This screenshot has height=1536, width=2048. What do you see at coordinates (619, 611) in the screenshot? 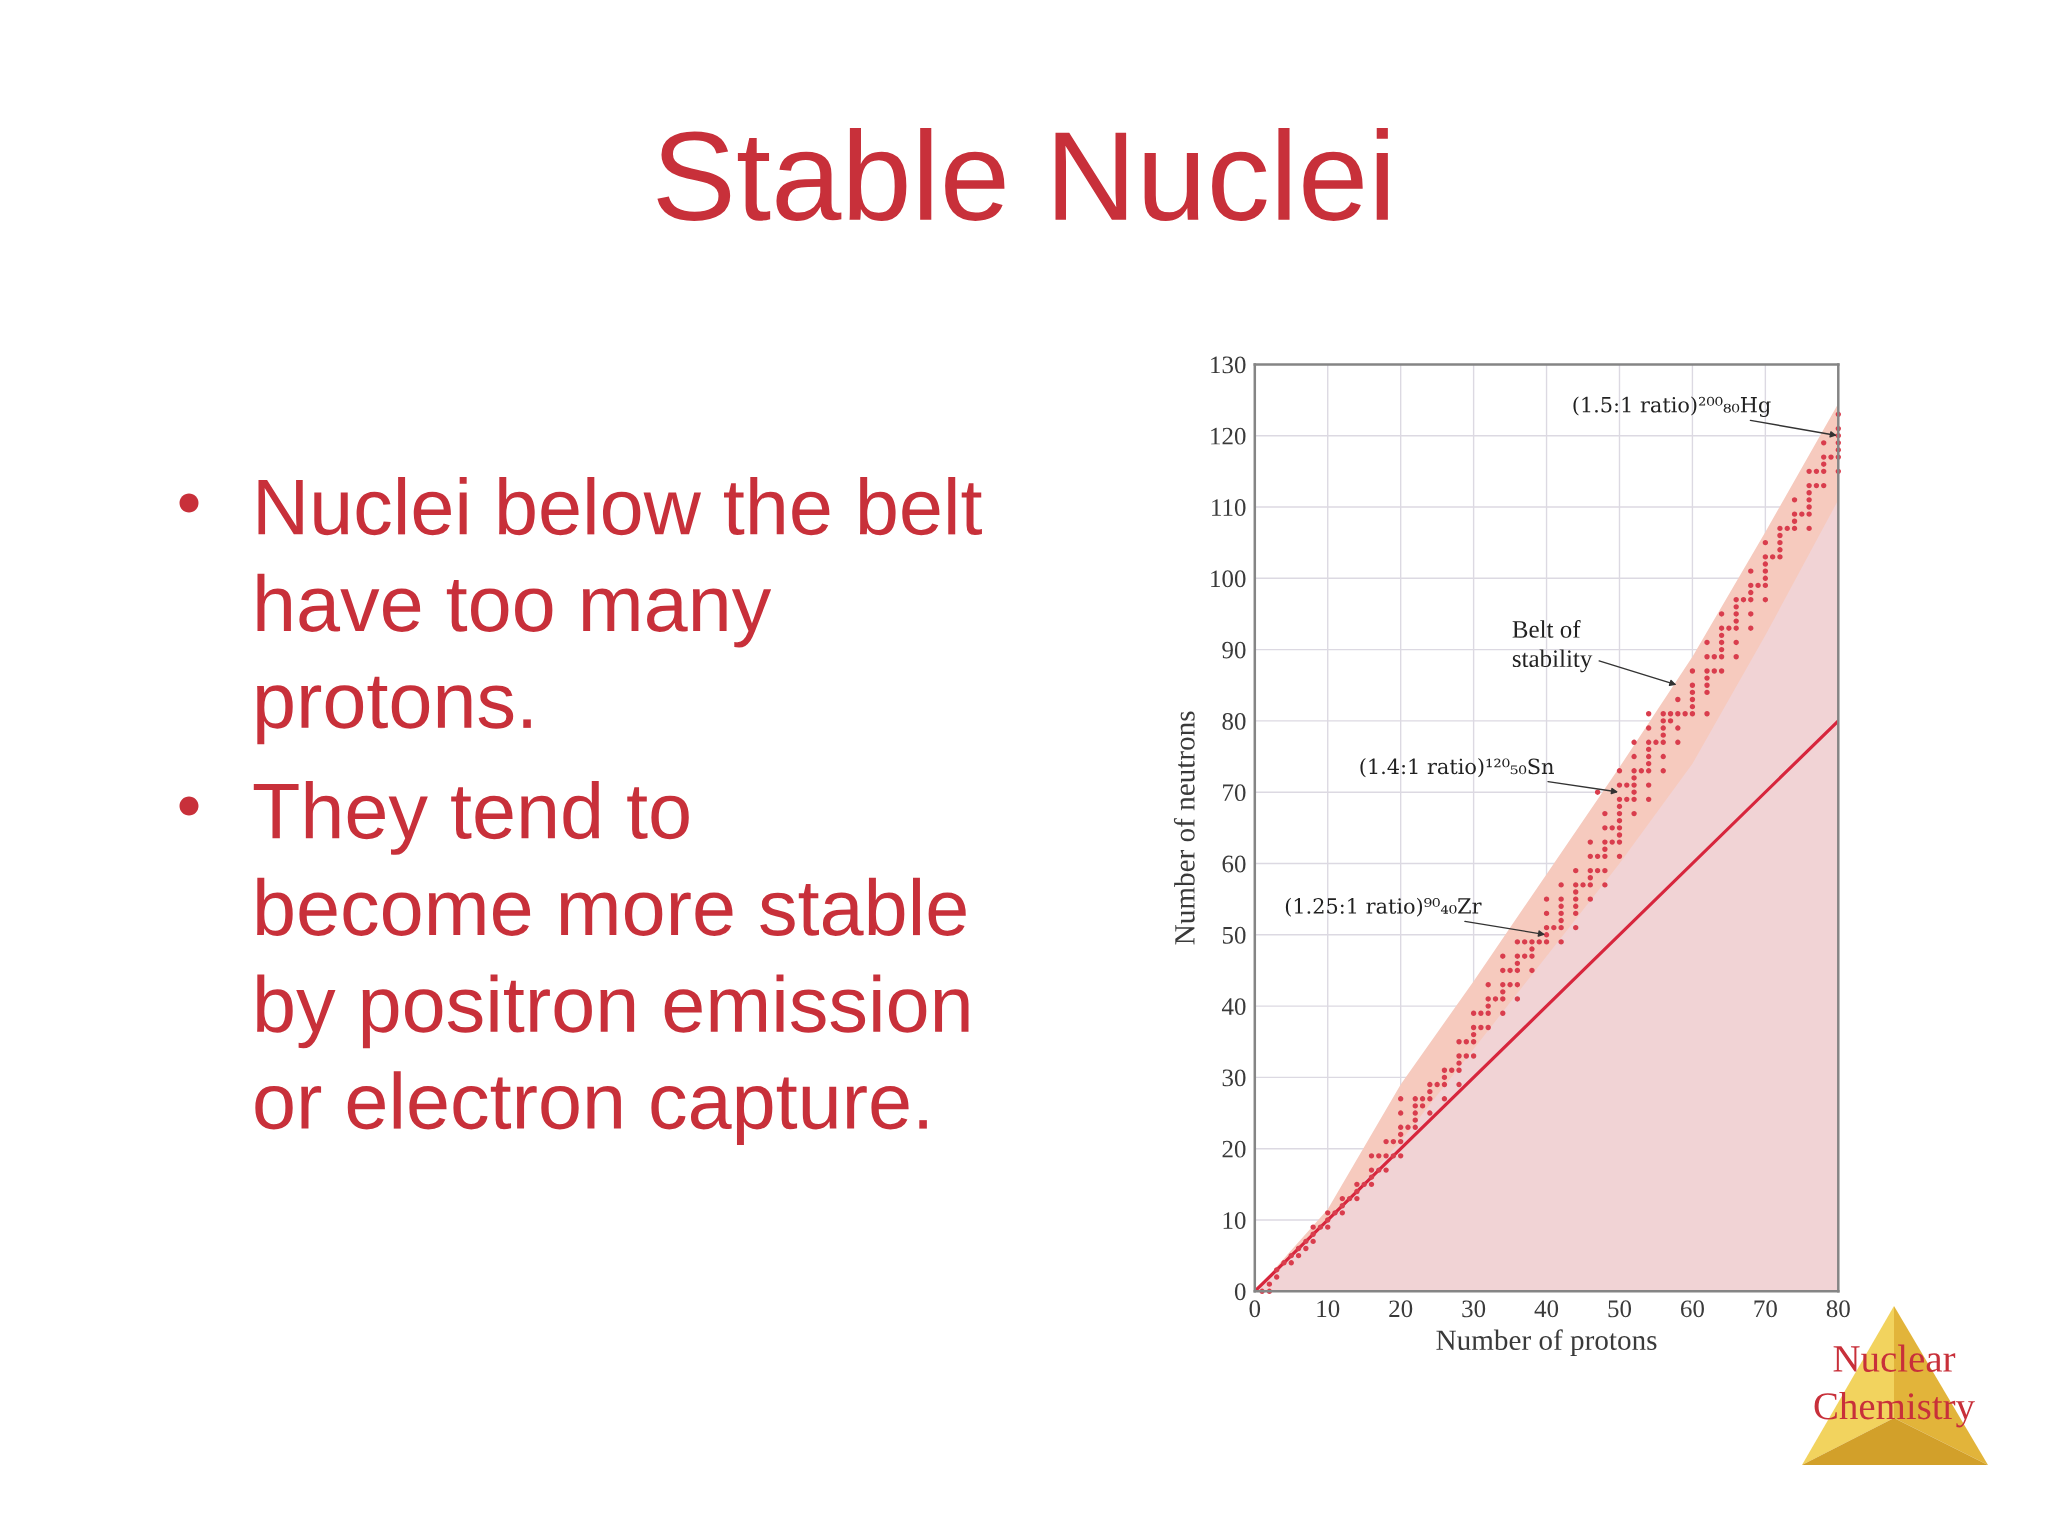
I see `text: Nuclei below the belt have too many protons.` at bounding box center [619, 611].